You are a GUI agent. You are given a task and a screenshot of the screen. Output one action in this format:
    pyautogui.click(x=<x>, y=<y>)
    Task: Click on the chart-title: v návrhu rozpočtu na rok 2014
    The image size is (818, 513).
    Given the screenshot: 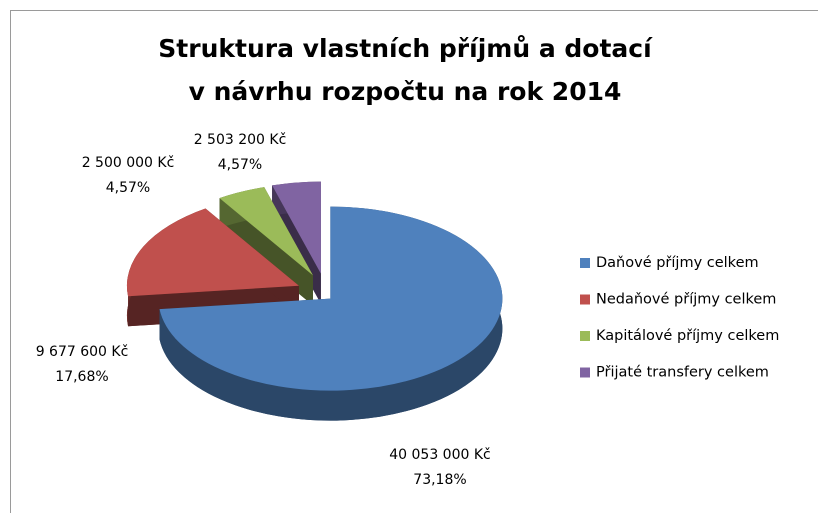 What is the action you would take?
    pyautogui.click(x=405, y=91)
    